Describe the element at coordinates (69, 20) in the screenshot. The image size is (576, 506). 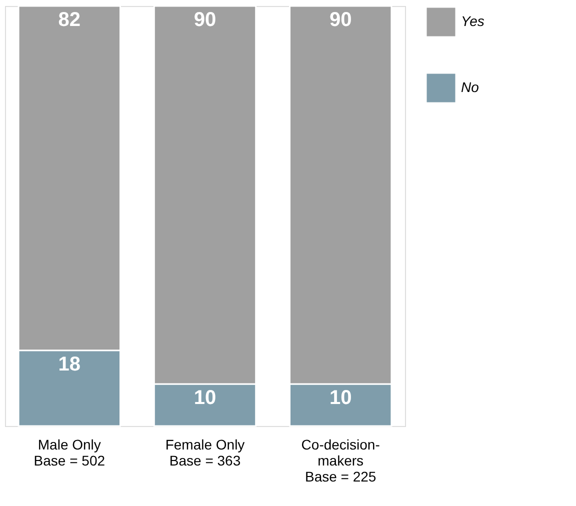
I see `data-label: 82` at that location.